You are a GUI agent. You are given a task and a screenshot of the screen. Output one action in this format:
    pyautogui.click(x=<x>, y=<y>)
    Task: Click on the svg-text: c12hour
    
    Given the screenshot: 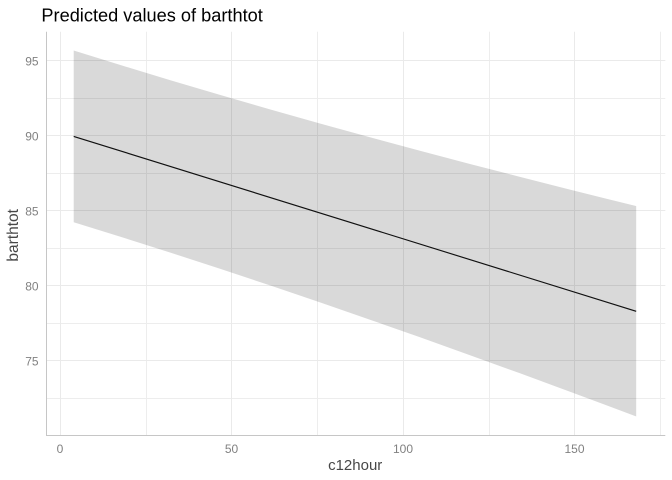 What is the action you would take?
    pyautogui.click(x=355, y=465)
    